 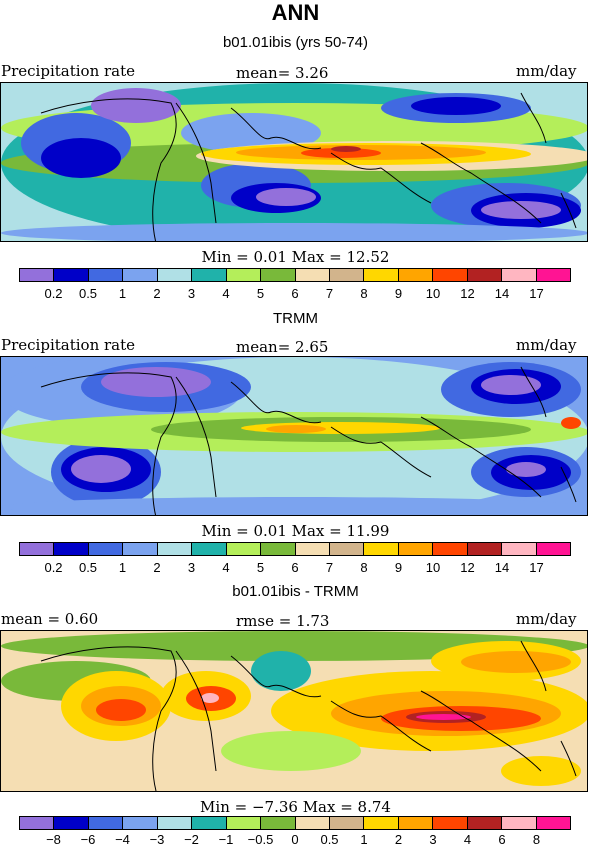 I want to click on panel-2-variable-label: Precipitation rate, so click(x=68, y=345).